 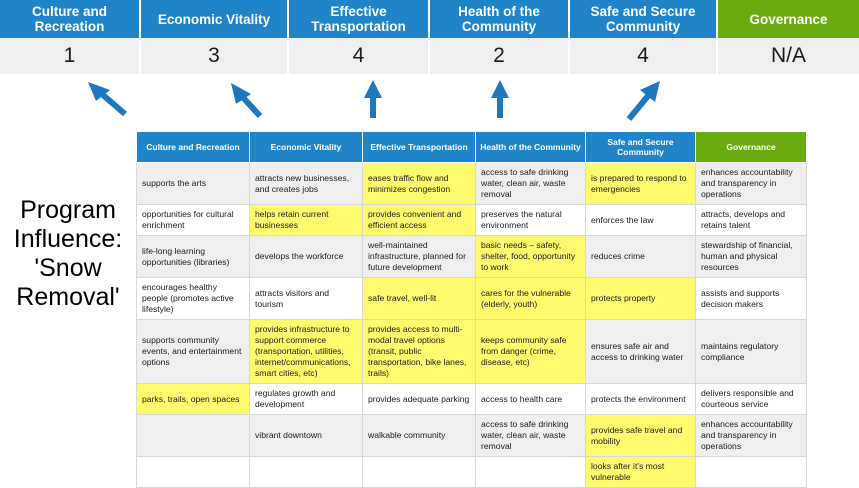 I want to click on score-value-health-of-the-community: 2, so click(x=500, y=57).